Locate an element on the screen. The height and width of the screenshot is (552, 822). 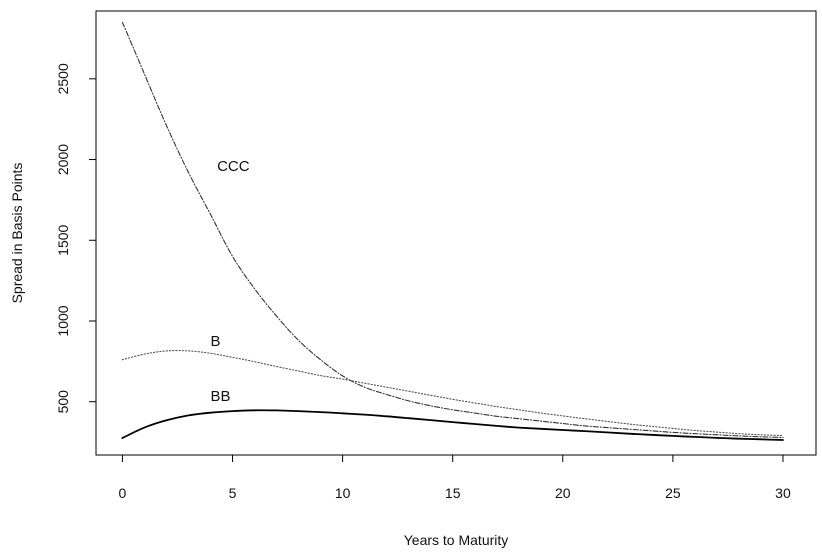
x-axis-label: Years to Maturity is located at coordinates (456, 540).